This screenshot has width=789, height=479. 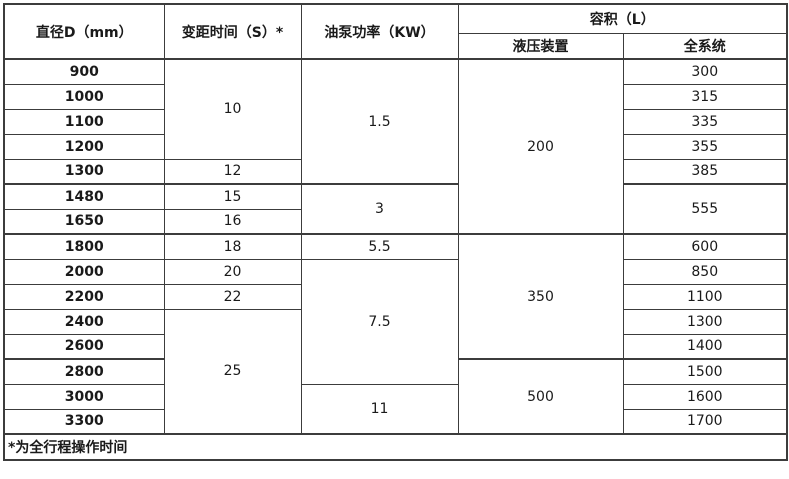 What do you see at coordinates (232, 109) in the screenshot?
I see `pitch-time-cell: 10` at bounding box center [232, 109].